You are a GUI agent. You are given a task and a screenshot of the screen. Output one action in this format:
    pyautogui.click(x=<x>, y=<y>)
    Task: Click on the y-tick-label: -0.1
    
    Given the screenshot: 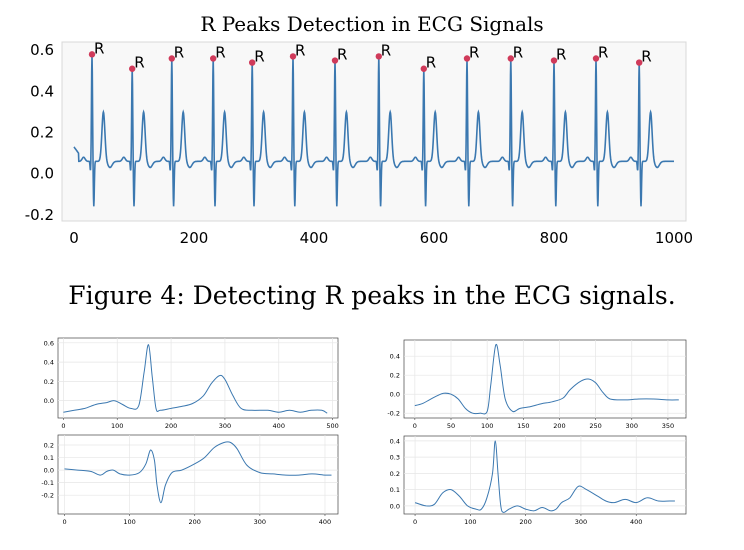 What is the action you would take?
    pyautogui.click(x=47, y=483)
    